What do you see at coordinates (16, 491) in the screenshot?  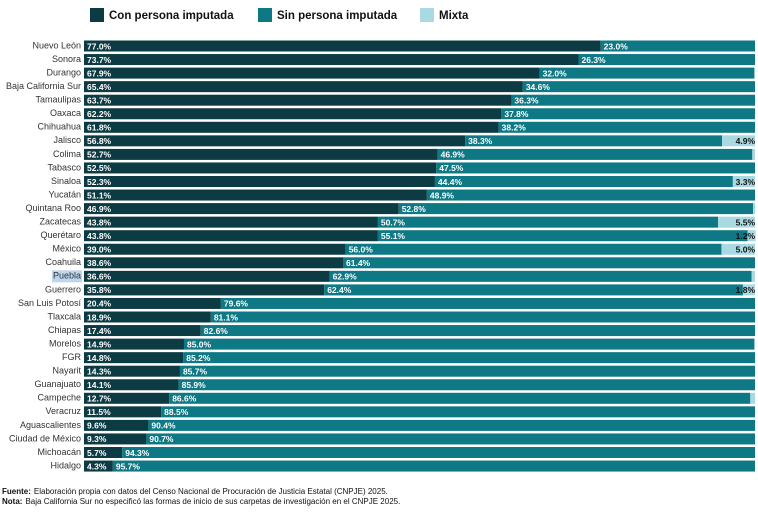 I see `footnote-label: Fuente:` at bounding box center [16, 491].